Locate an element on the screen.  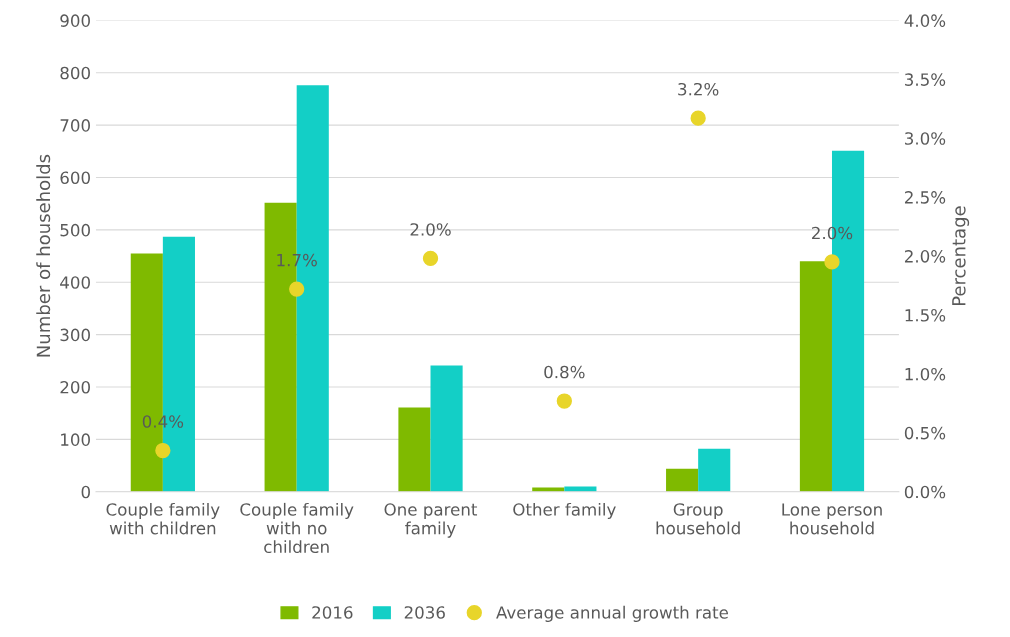
y2-tick-label: 3.5% is located at coordinates (925, 79).